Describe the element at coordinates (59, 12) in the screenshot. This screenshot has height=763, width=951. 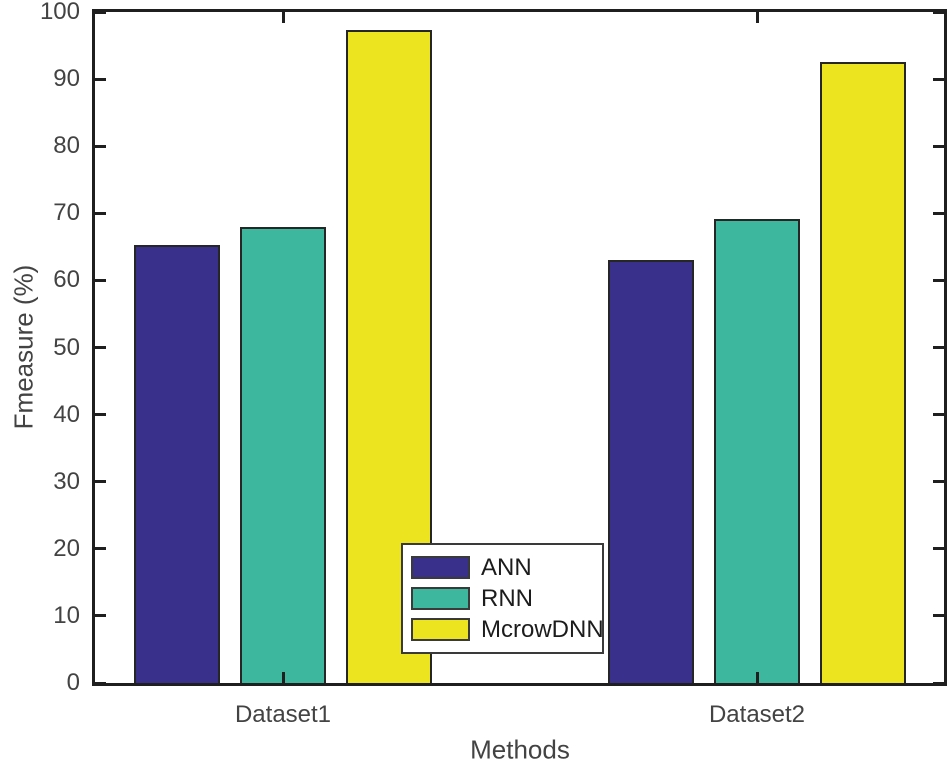
I see `y-tick-label: 100` at that location.